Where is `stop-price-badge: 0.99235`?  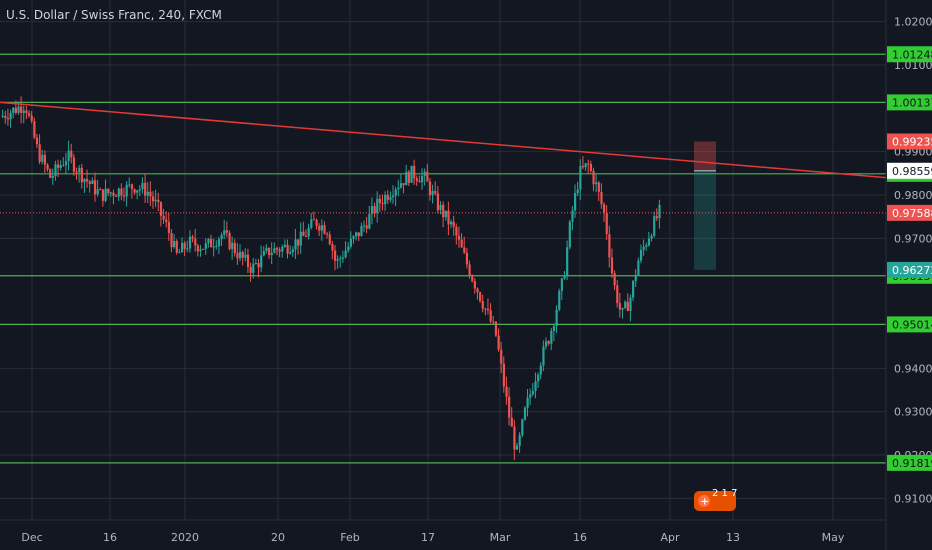 stop-price-badge: 0.99235 is located at coordinates (912, 141).